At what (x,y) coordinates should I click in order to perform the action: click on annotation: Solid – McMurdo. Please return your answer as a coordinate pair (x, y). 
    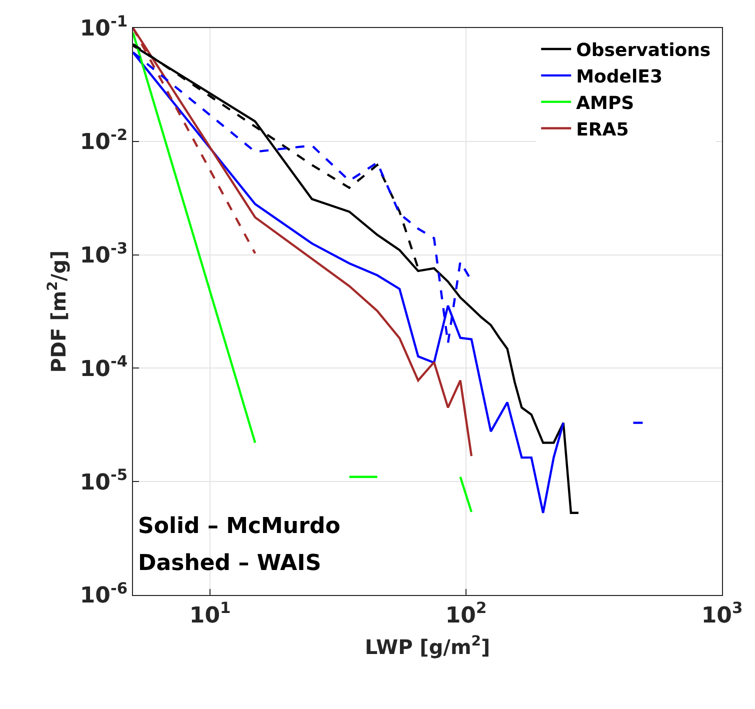
    Looking at the image, I should click on (239, 526).